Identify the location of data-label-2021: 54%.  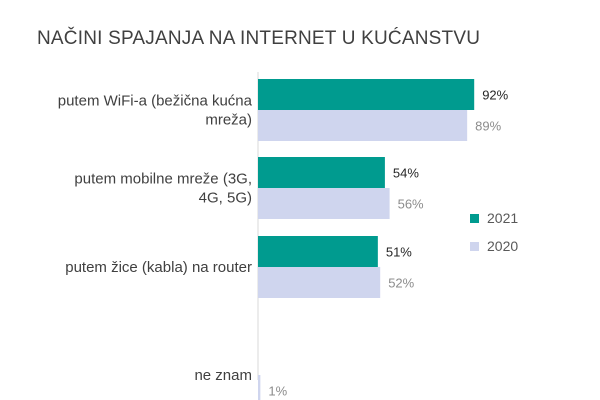
(406, 173).